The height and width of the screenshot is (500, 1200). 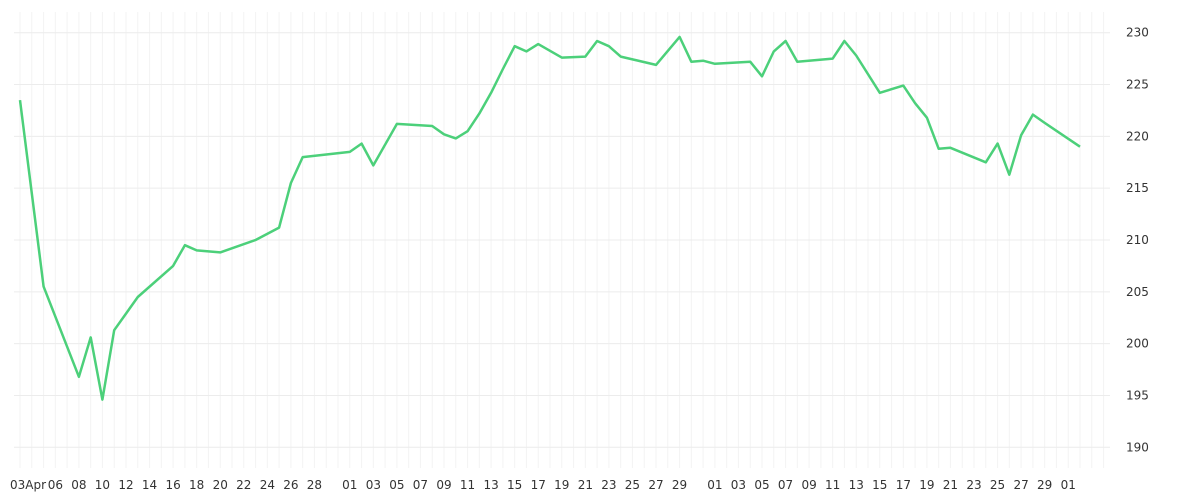 What do you see at coordinates (267, 485) in the screenshot?
I see `x-tick-label: 24` at bounding box center [267, 485].